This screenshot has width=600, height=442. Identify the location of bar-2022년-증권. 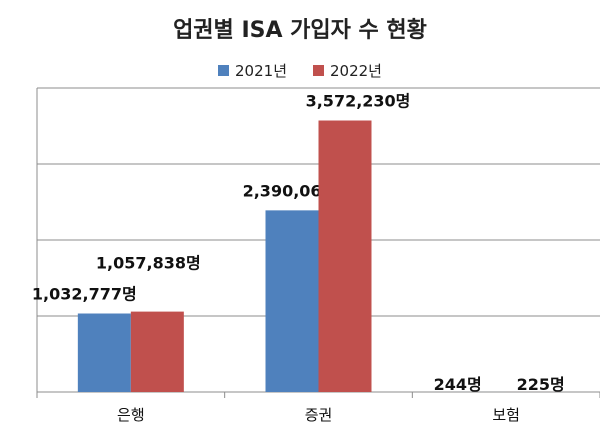
(345, 256).